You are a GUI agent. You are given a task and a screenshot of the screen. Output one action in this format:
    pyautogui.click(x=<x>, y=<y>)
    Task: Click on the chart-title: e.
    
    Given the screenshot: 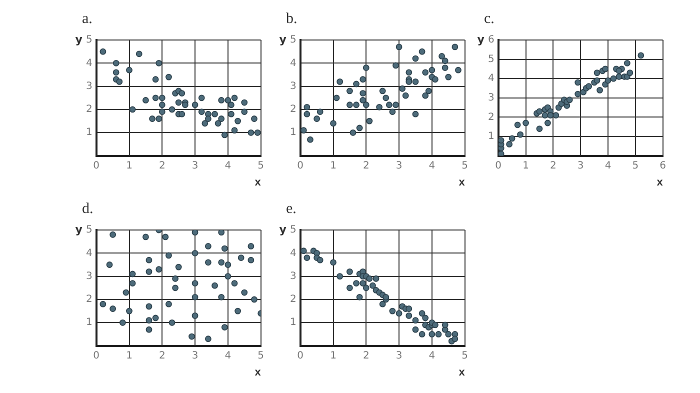 What is the action you would take?
    pyautogui.click(x=291, y=208)
    